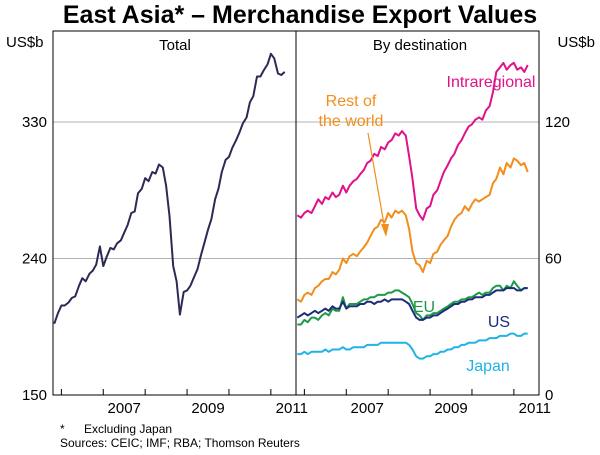 The width and height of the screenshot is (600, 455). What do you see at coordinates (450, 408) in the screenshot?
I see `x-tick-label-destination: 2009` at bounding box center [450, 408].